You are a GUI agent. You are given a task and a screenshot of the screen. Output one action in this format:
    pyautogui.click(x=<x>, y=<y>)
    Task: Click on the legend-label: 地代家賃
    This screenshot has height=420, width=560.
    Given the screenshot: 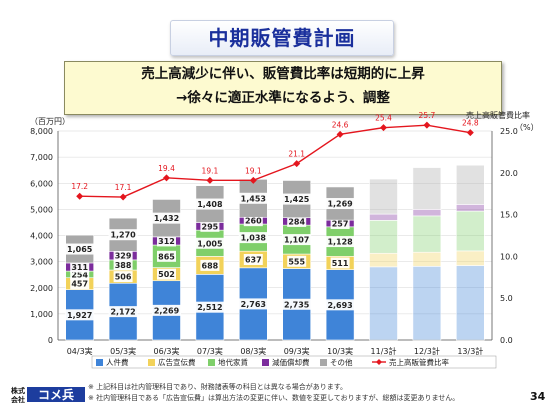 What is the action you would take?
    pyautogui.click(x=233, y=362)
    